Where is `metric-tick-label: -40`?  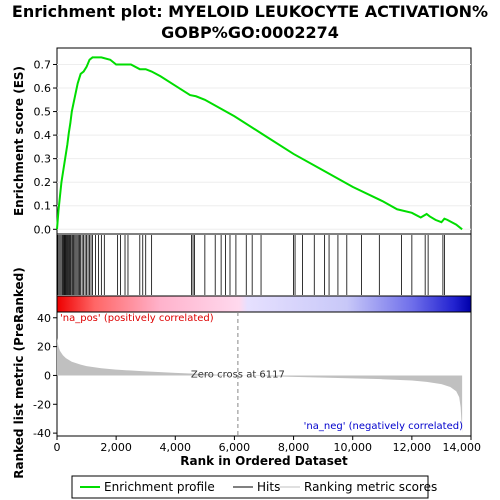
metric-tick-label: -40 is located at coordinates (42, 433).